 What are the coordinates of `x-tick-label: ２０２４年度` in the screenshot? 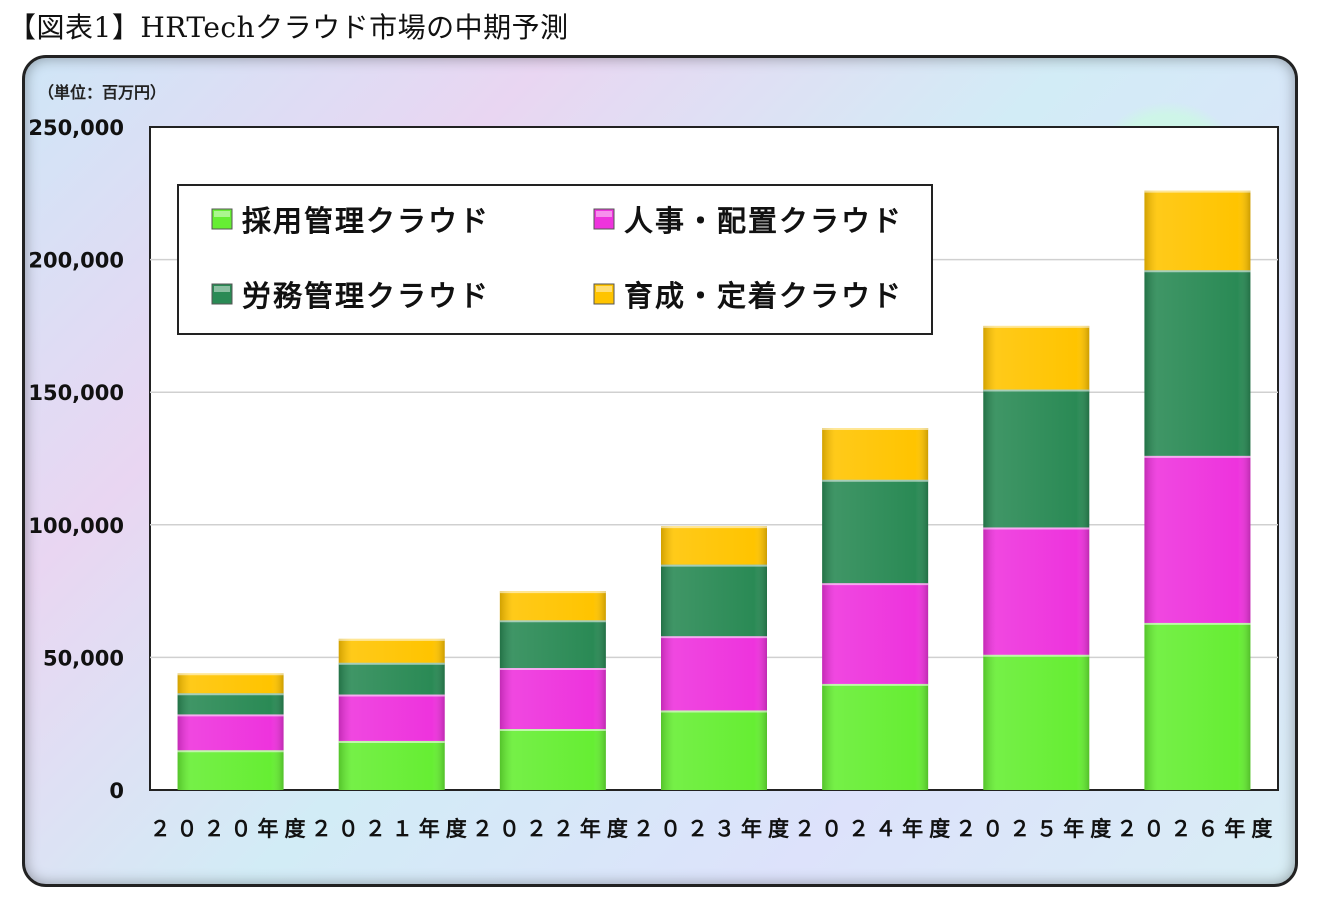 It's located at (875, 829).